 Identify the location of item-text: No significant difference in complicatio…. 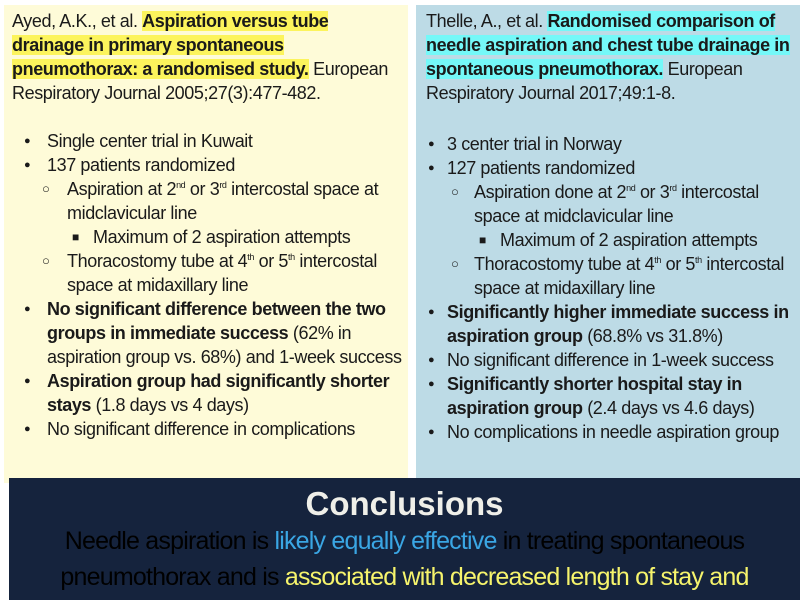
(201, 429).